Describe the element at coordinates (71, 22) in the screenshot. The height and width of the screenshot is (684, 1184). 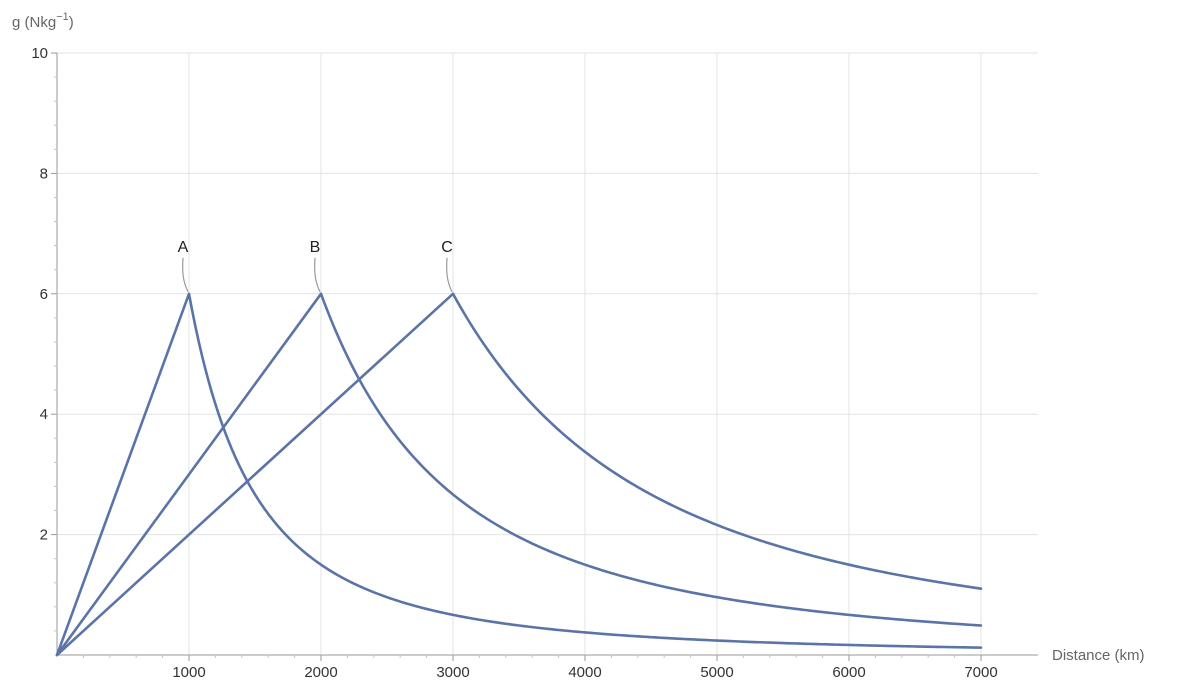
I see `y-axis-title-close: )` at that location.